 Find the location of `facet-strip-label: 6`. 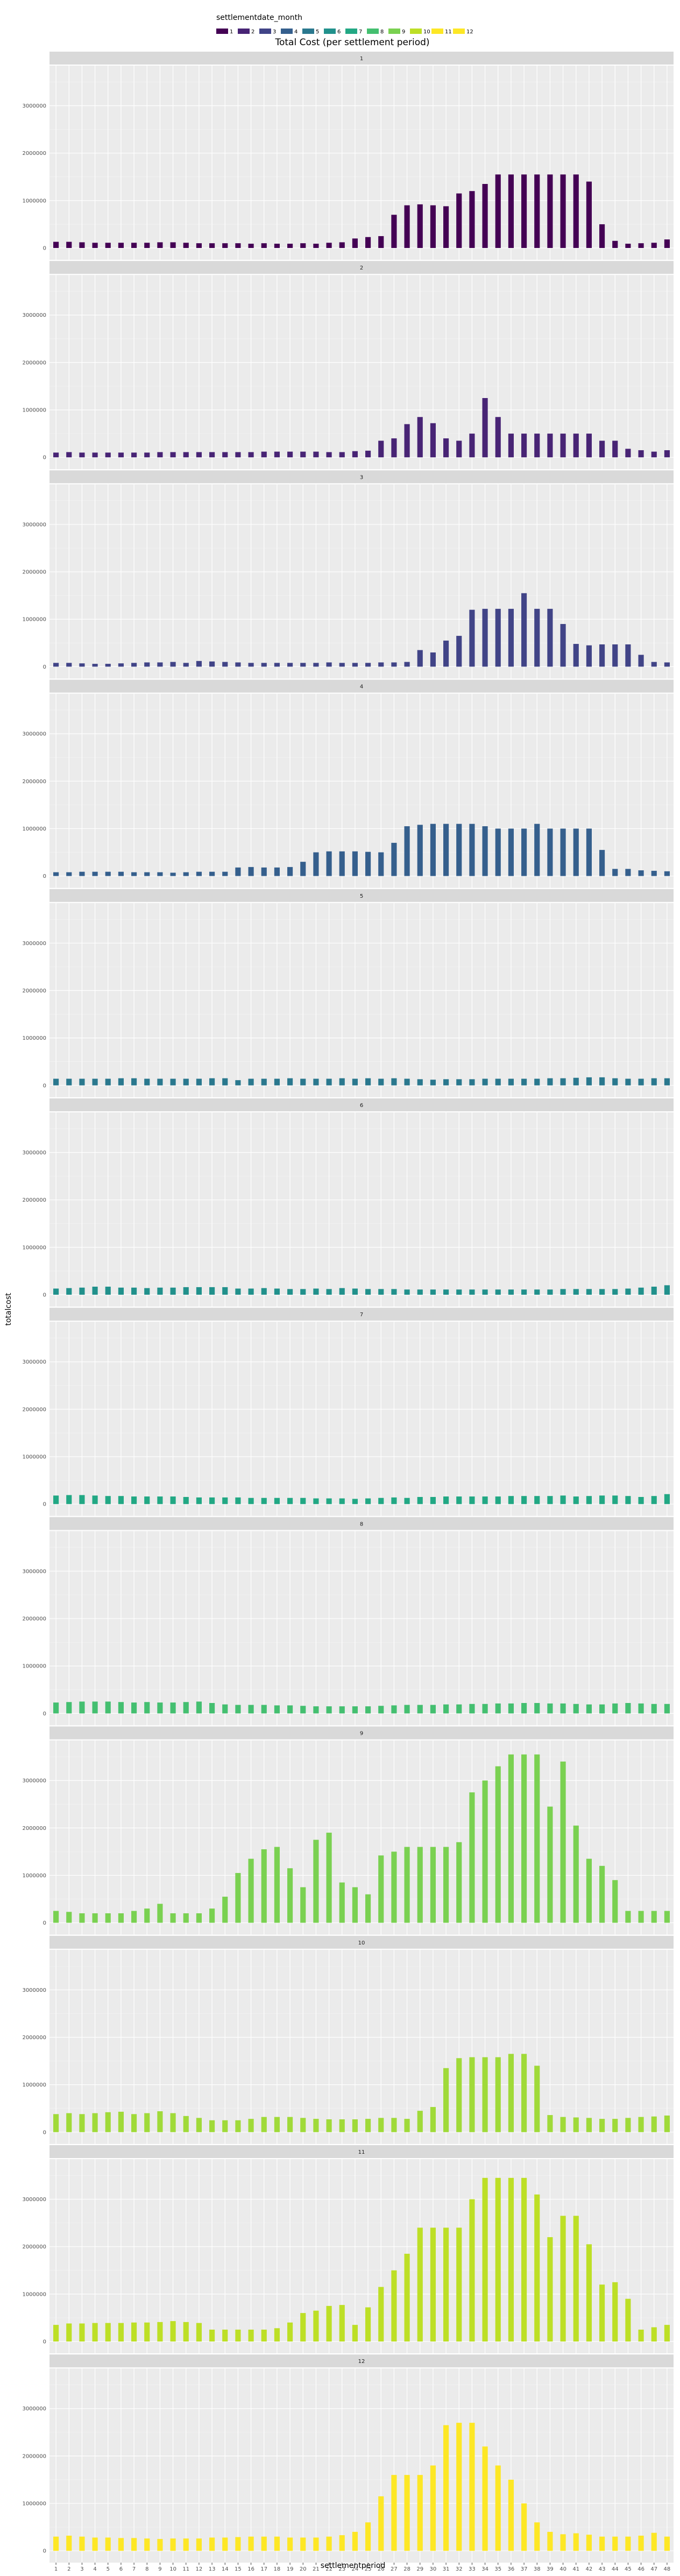

facet-strip-label: 6 is located at coordinates (361, 1106).